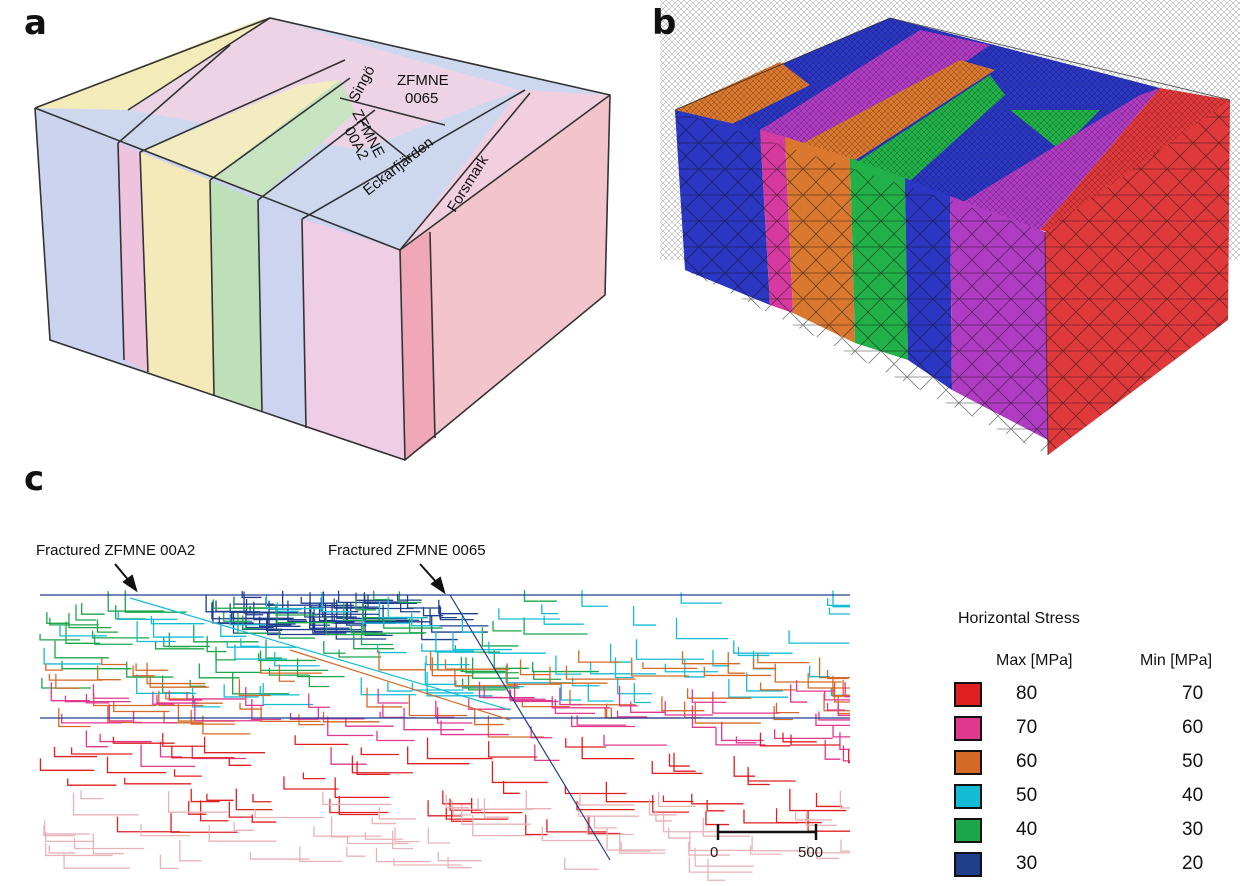  What do you see at coordinates (1193, 863) in the screenshot?
I see `legend-min-value: 20` at bounding box center [1193, 863].